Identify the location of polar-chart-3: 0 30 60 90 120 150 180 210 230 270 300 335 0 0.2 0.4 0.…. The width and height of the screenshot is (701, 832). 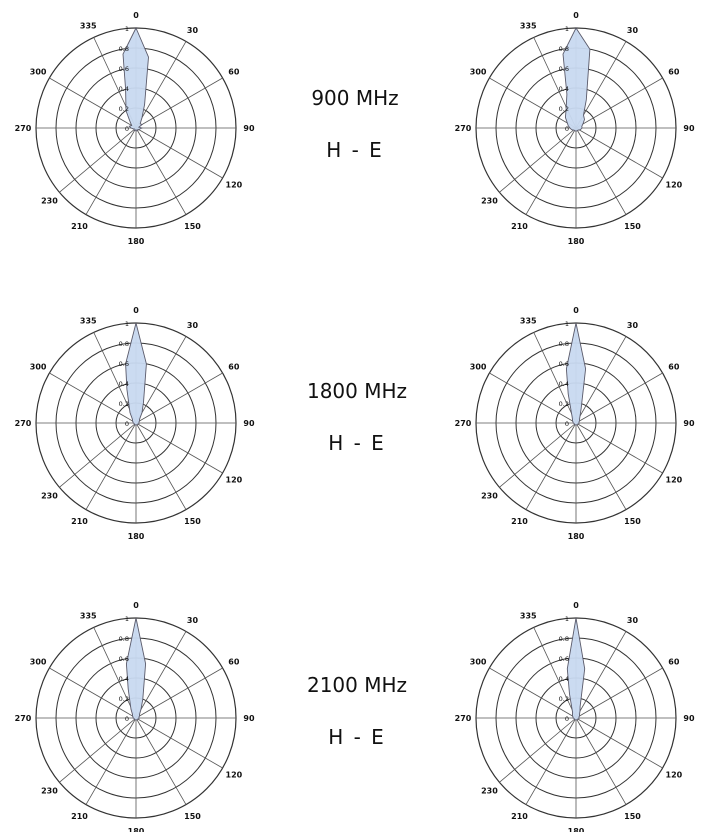
(135, 423).